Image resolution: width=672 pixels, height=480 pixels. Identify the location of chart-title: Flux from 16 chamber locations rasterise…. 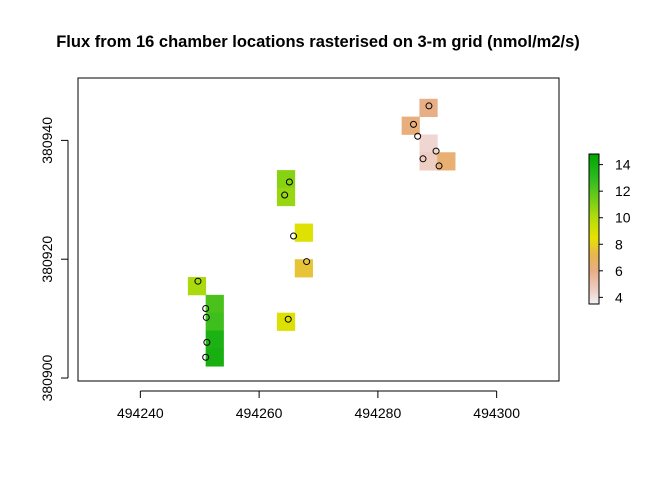
(318, 42).